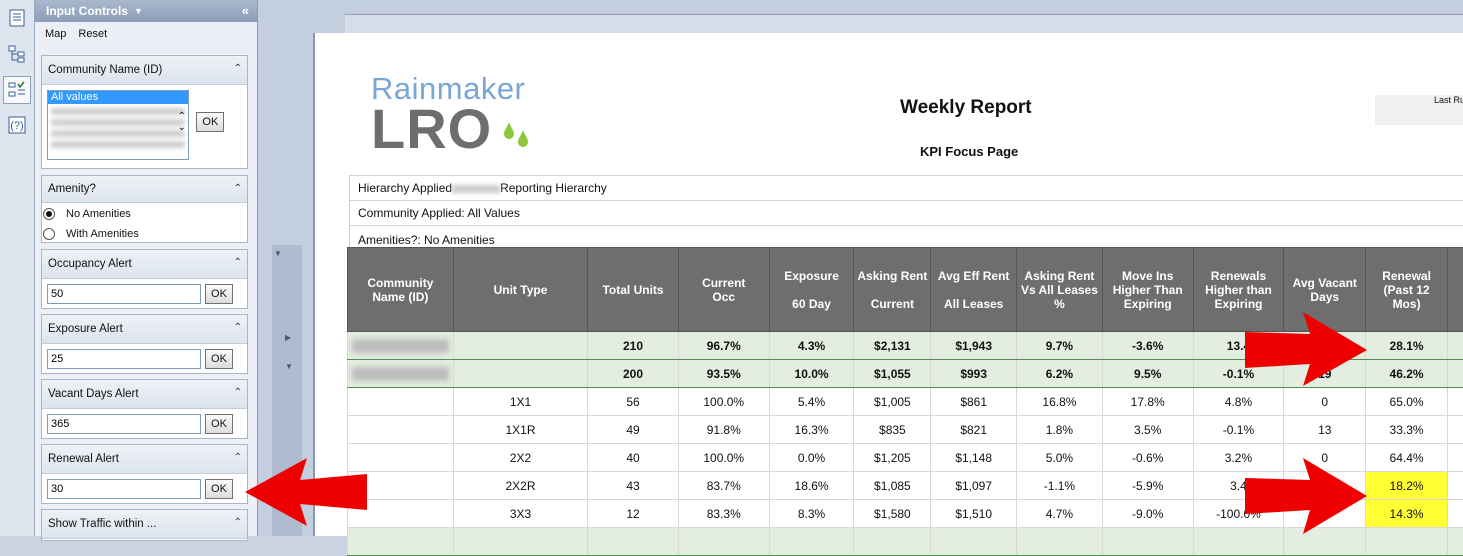 This screenshot has height=556, width=1463. What do you see at coordinates (17, 125) in the screenshot?
I see `help-icon: (?)` at bounding box center [17, 125].